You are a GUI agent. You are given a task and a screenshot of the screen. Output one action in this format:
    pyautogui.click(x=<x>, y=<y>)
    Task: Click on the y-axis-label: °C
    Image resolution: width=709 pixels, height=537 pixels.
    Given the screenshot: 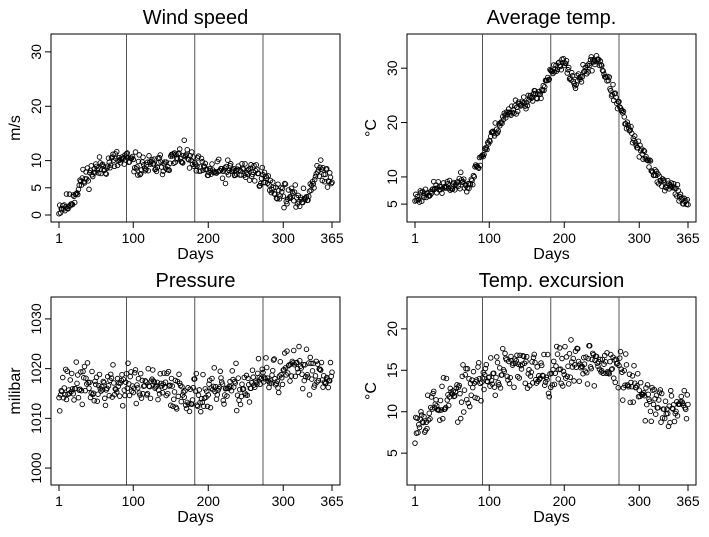 What is the action you would take?
    pyautogui.click(x=371, y=391)
    